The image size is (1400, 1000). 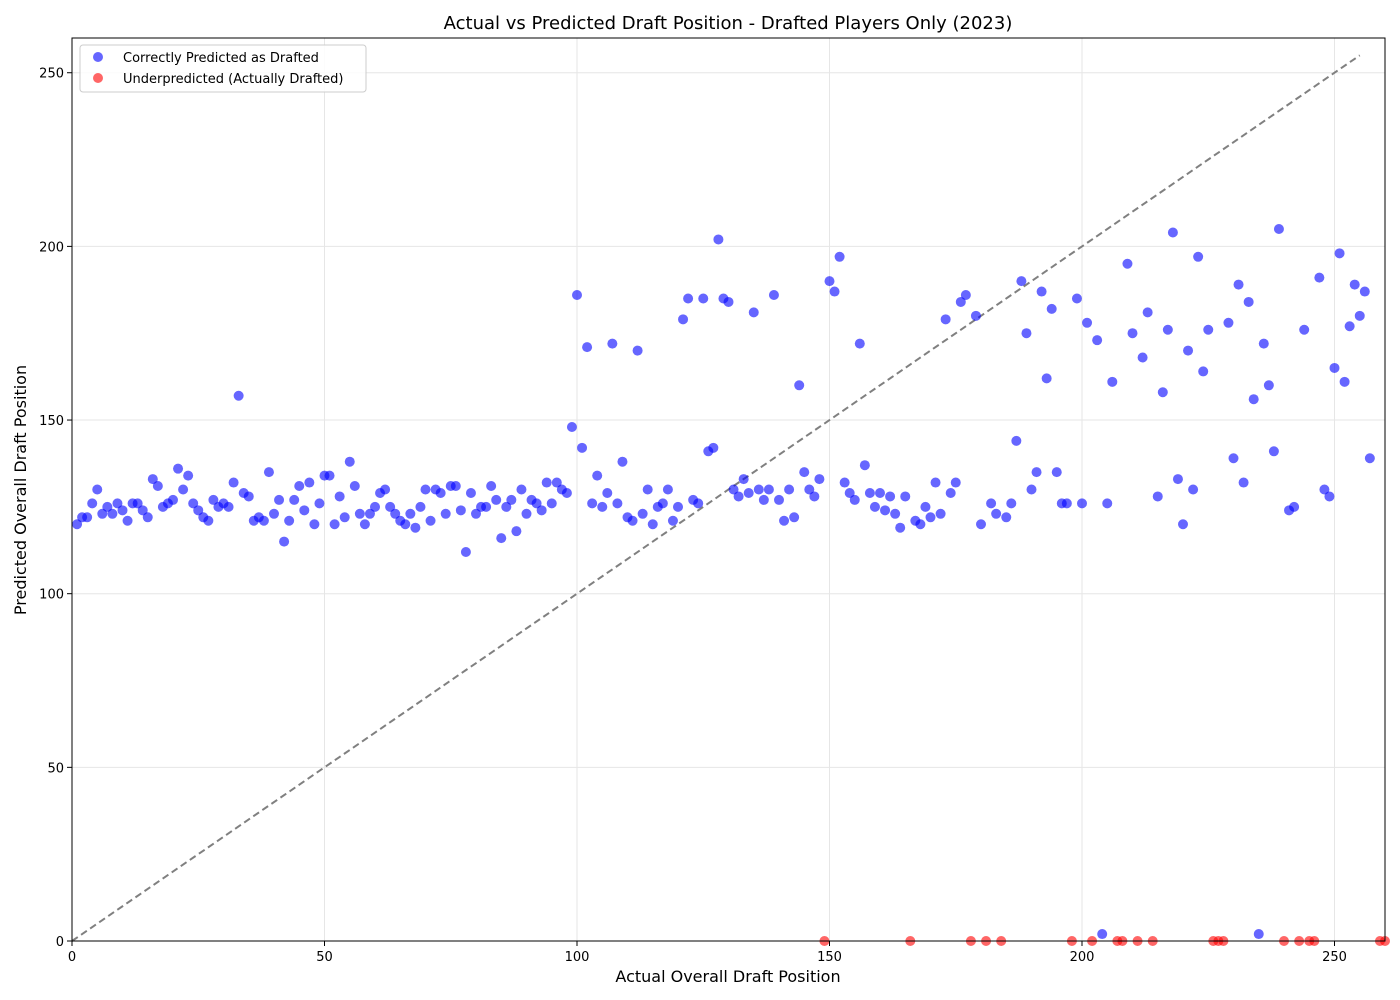 What do you see at coordinates (72, 957) in the screenshot?
I see `x-tick-label: 0` at bounding box center [72, 957].